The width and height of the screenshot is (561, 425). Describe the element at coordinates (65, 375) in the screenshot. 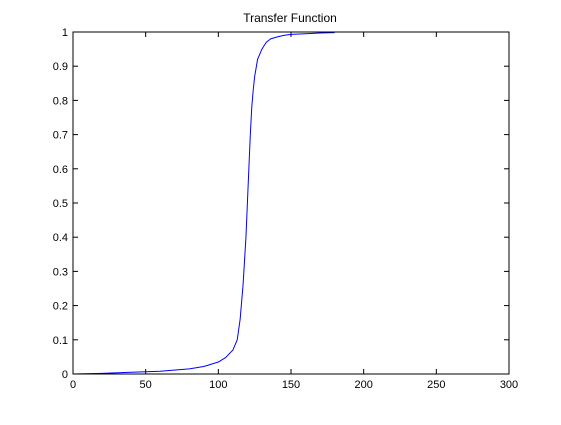

I see `y-tick-label: 0` at that location.